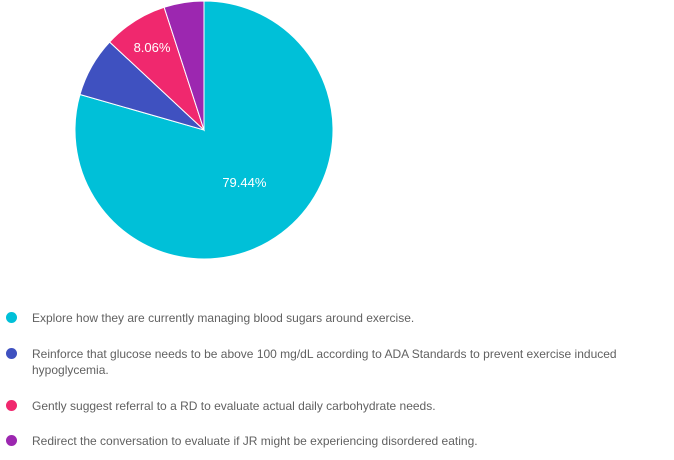  I want to click on slice-data-label-0: 79.44%, so click(244, 182).